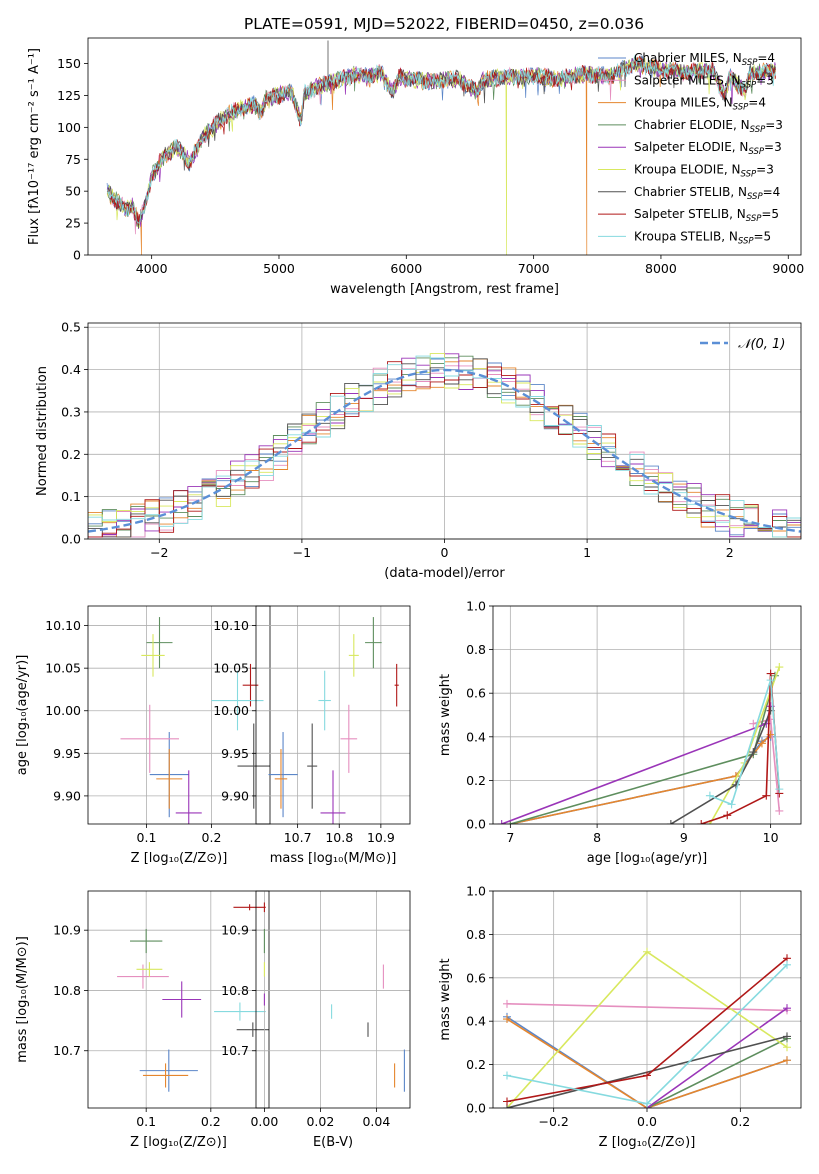 The width and height of the screenshot is (819, 1174). What do you see at coordinates (597, 837) in the screenshot?
I see `x-tick-label: 8` at bounding box center [597, 837].